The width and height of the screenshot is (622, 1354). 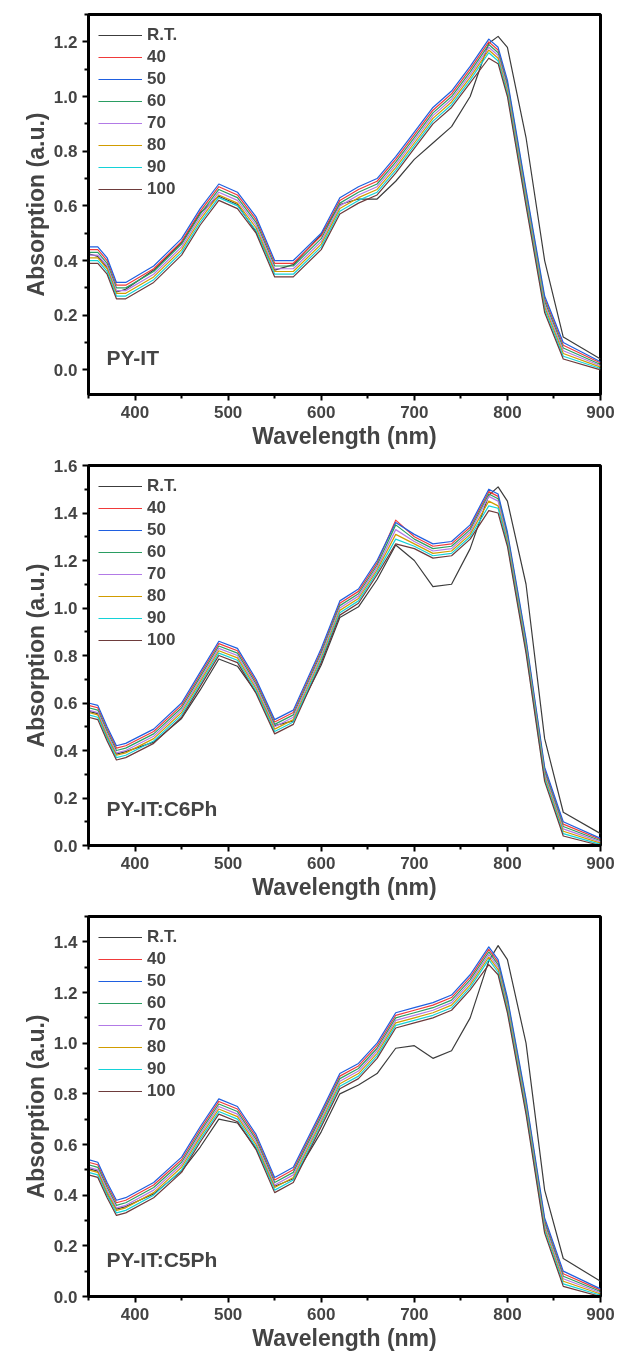 What do you see at coordinates (162, 808) in the screenshot?
I see `annotation: PY-IT:C6Ph` at bounding box center [162, 808].